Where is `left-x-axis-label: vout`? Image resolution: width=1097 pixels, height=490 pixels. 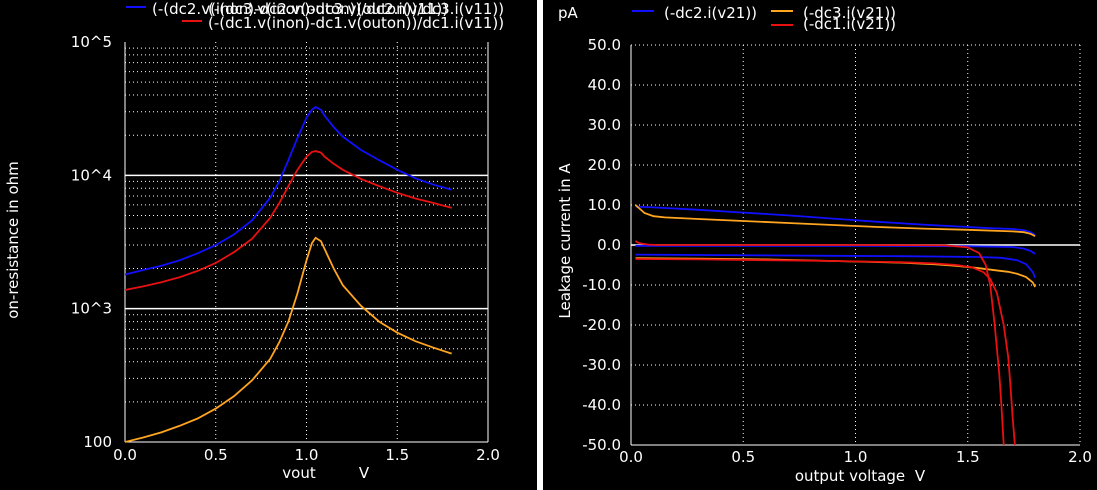 left-x-axis-label: vout is located at coordinates (299, 473).